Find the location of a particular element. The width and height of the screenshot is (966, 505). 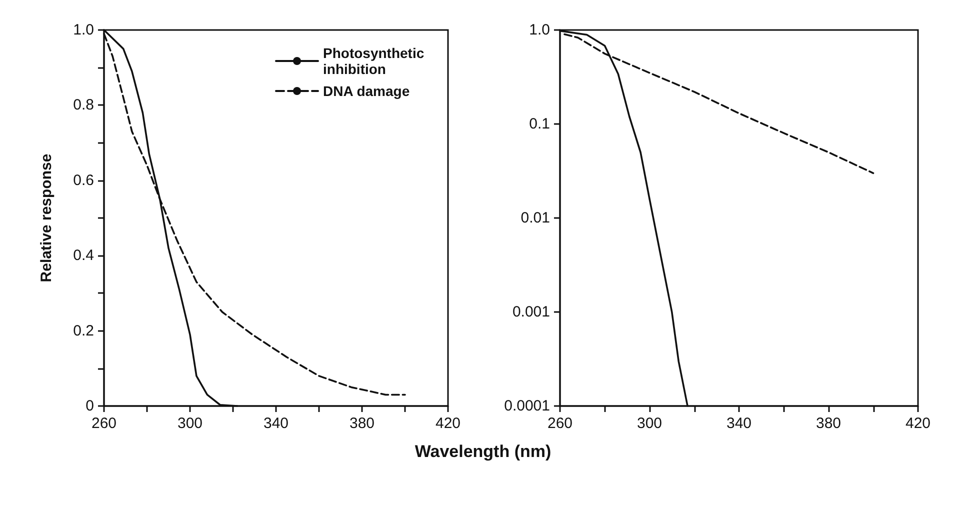

legend-label: Photosynthetic inhibition is located at coordinates (375, 61).